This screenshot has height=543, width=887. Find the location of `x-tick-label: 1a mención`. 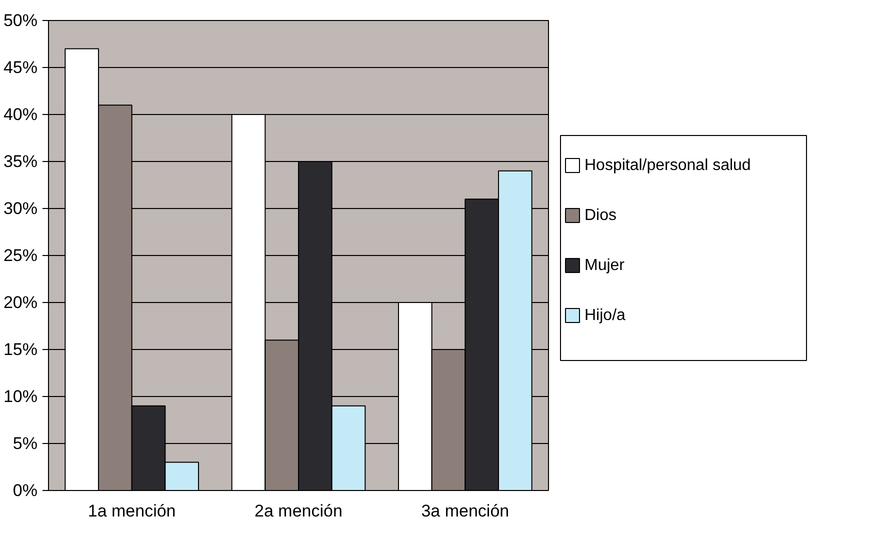

x-tick-label: 1a mención is located at coordinates (132, 511).